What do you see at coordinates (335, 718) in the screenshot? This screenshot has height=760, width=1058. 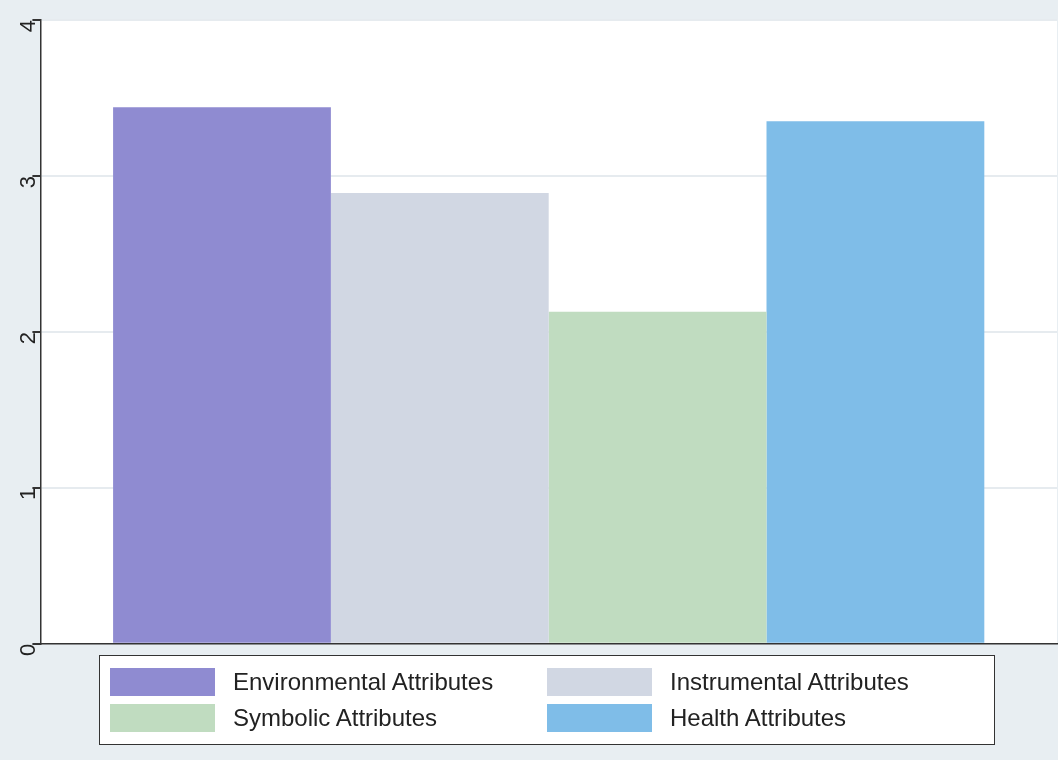 I see `legend-label: Symbolic Attributes` at bounding box center [335, 718].